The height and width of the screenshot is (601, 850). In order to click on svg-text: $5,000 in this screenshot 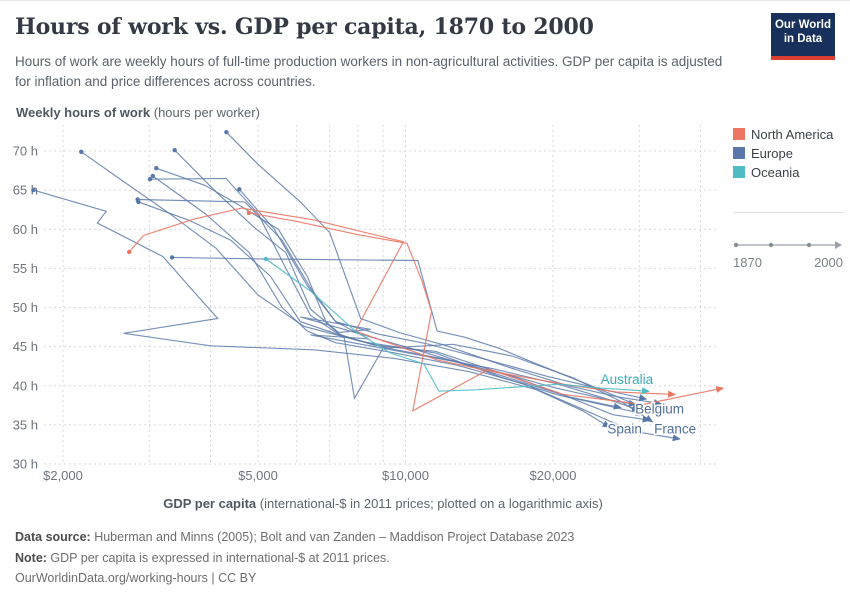, I will do `click(258, 475)`.